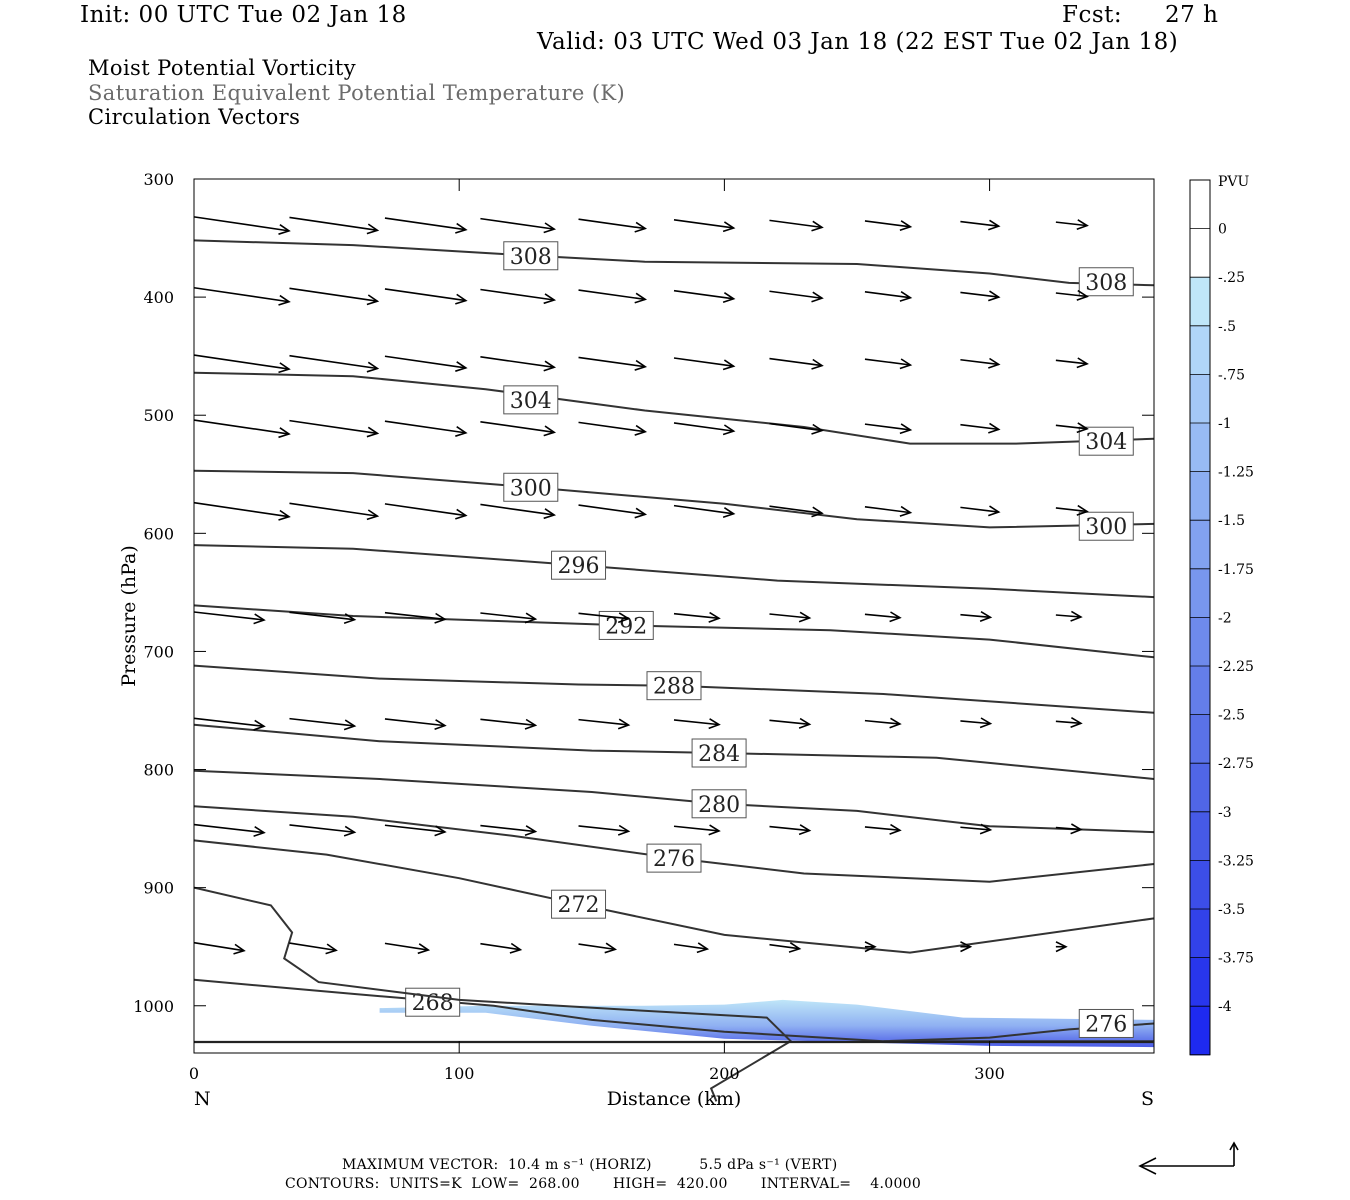 The height and width of the screenshot is (1200, 1350). What do you see at coordinates (1106, 1024) in the screenshot?
I see `contour-label: 276` at bounding box center [1106, 1024].